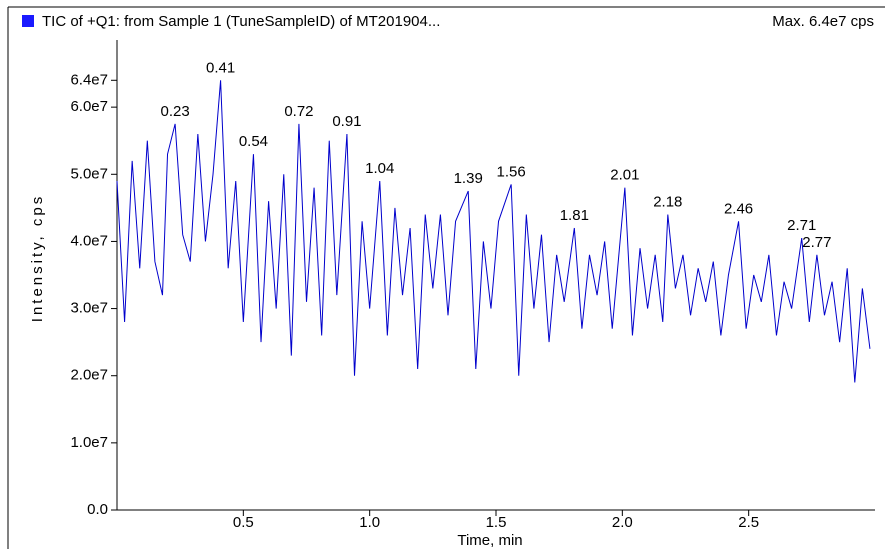 This screenshot has height=549, width=885. Describe the element at coordinates (97, 509) in the screenshot. I see `y-tick-label: 0.0` at that location.